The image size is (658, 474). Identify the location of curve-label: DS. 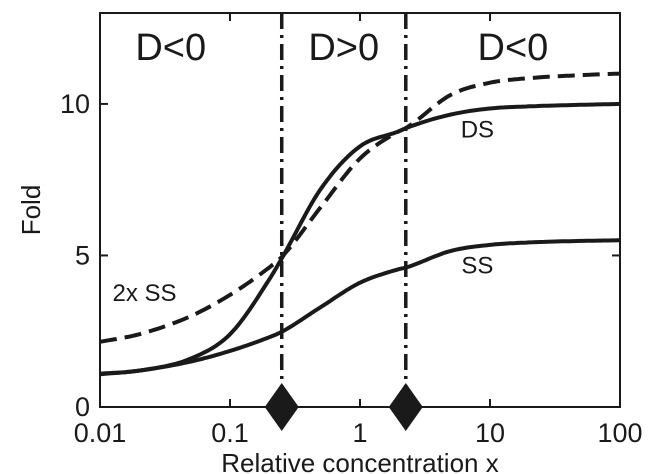
(477, 129).